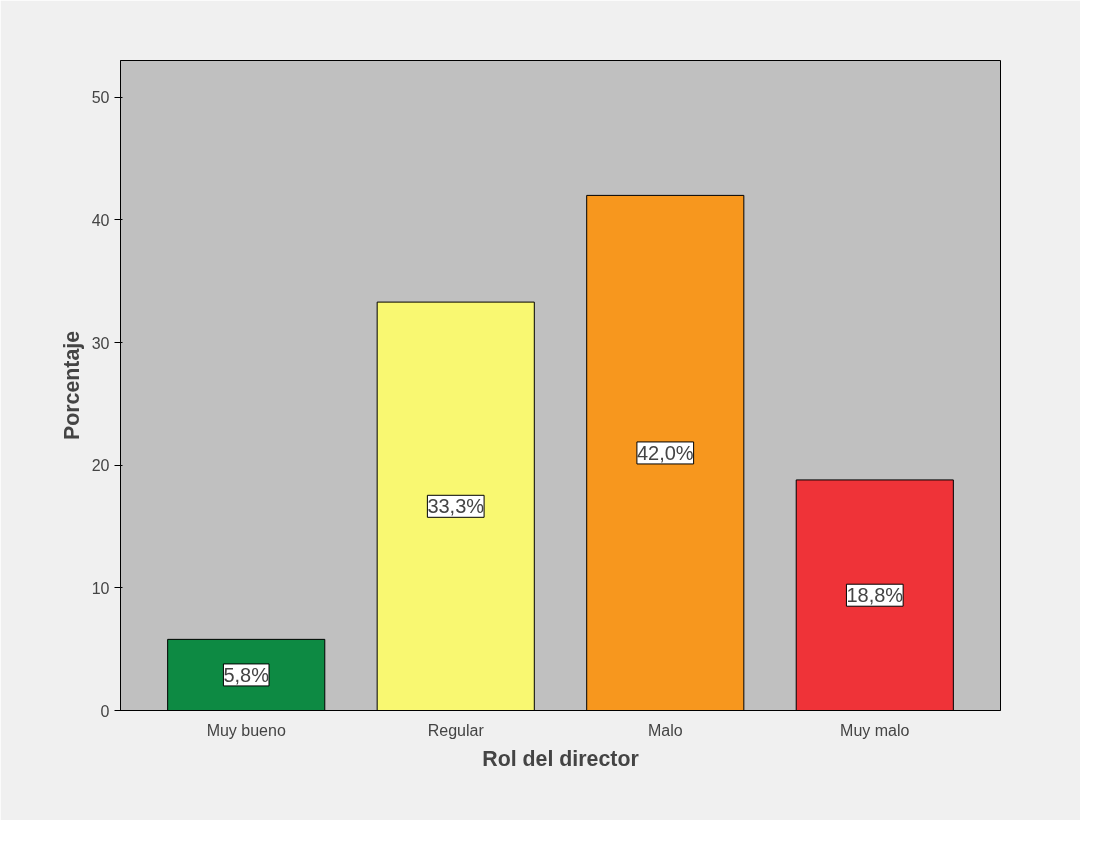 The height and width of the screenshot is (842, 1106). What do you see at coordinates (875, 730) in the screenshot?
I see `x-tick-label: Muy malo` at bounding box center [875, 730].